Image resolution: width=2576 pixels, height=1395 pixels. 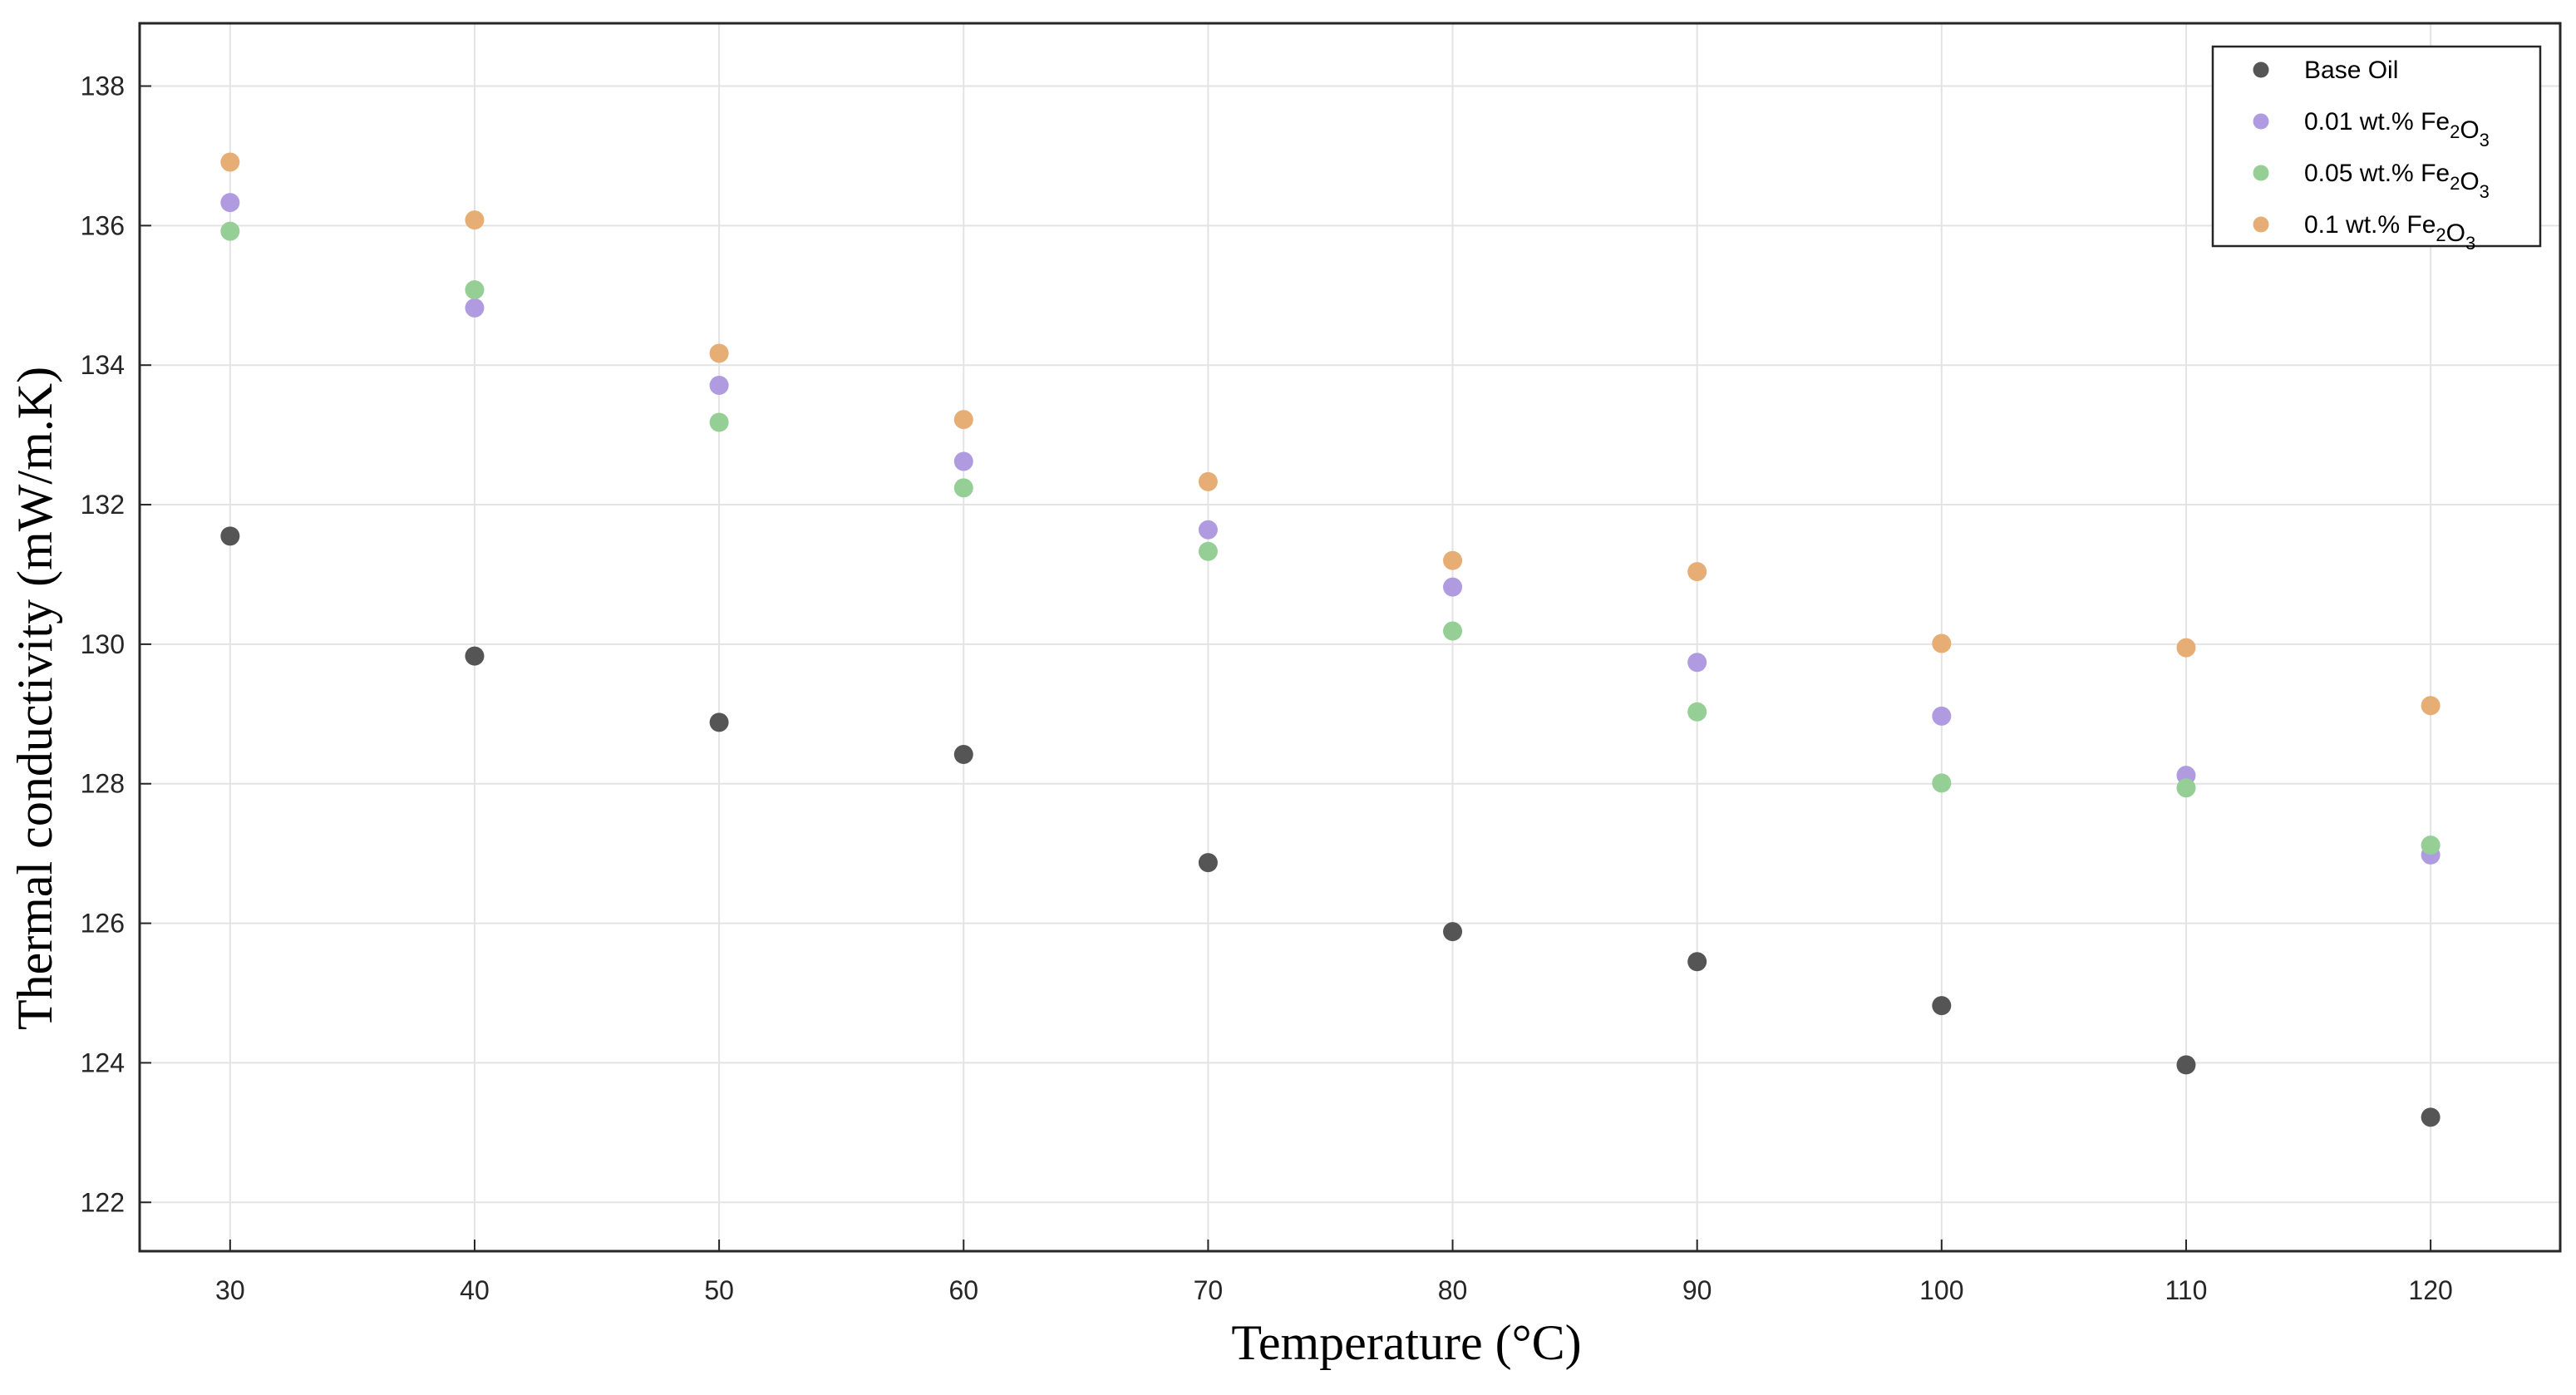 I want to click on legend-entry: 0.1 wt.% Fe2O3, so click(x=2364, y=232).